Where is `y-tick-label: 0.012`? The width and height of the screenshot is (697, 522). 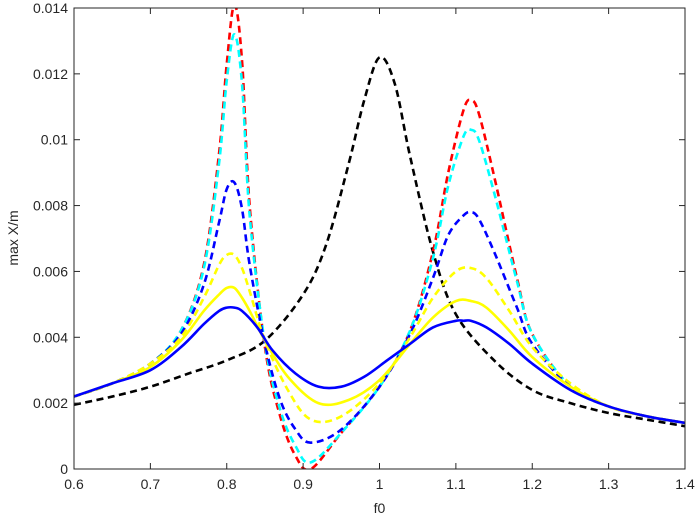 y-tick-label: 0.012 is located at coordinates (50, 74).